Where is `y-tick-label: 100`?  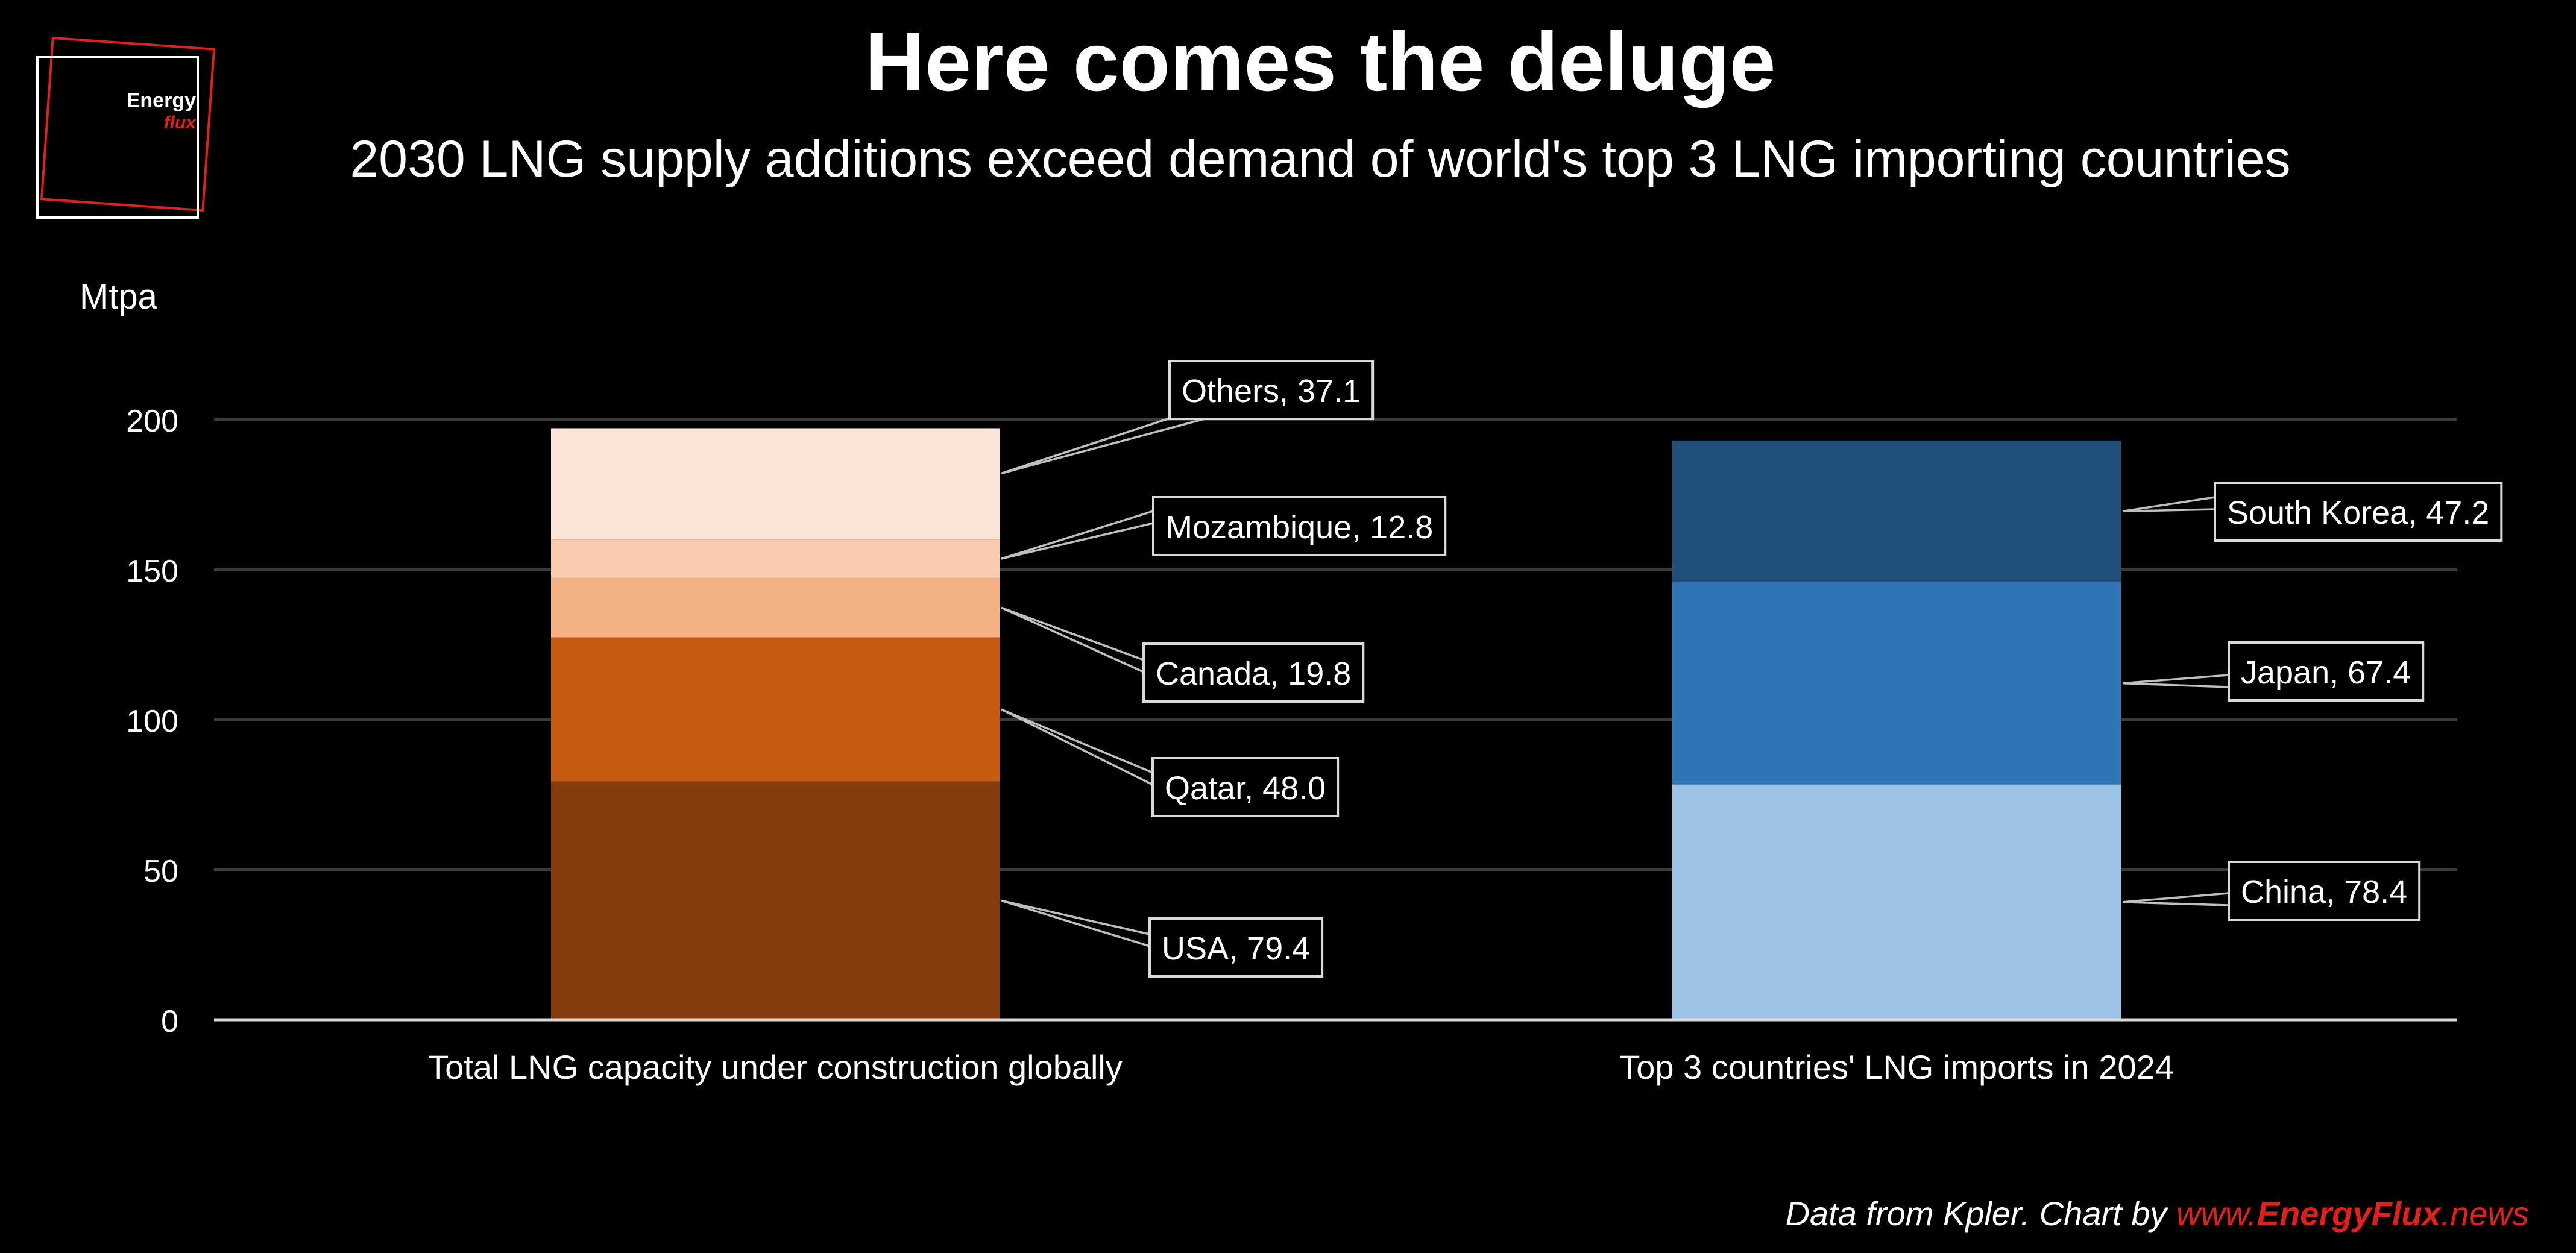
y-tick-label: 100 is located at coordinates (152, 721).